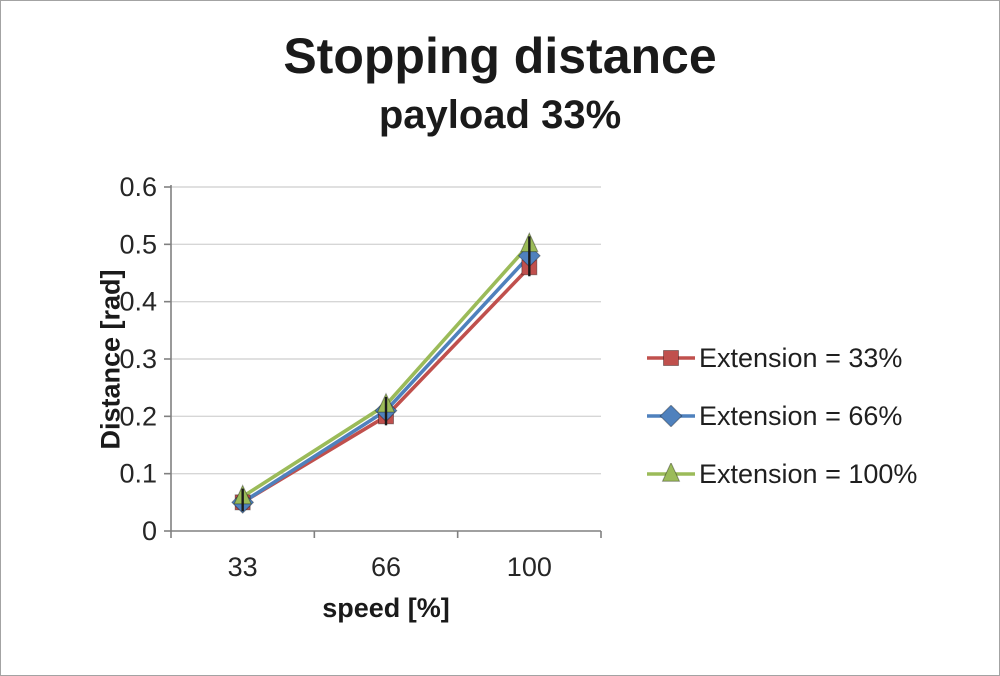  Describe the element at coordinates (138, 244) in the screenshot. I see `y-tick-label: 0.5` at that location.